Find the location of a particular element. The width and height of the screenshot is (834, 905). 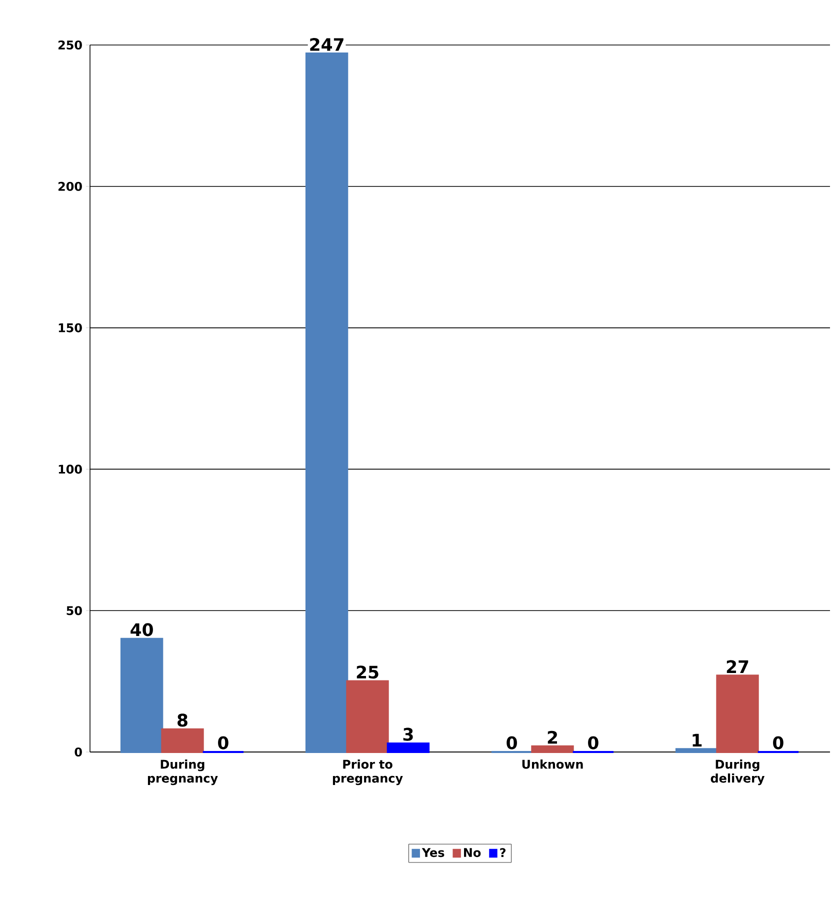

data-label: 247 is located at coordinates (327, 44).